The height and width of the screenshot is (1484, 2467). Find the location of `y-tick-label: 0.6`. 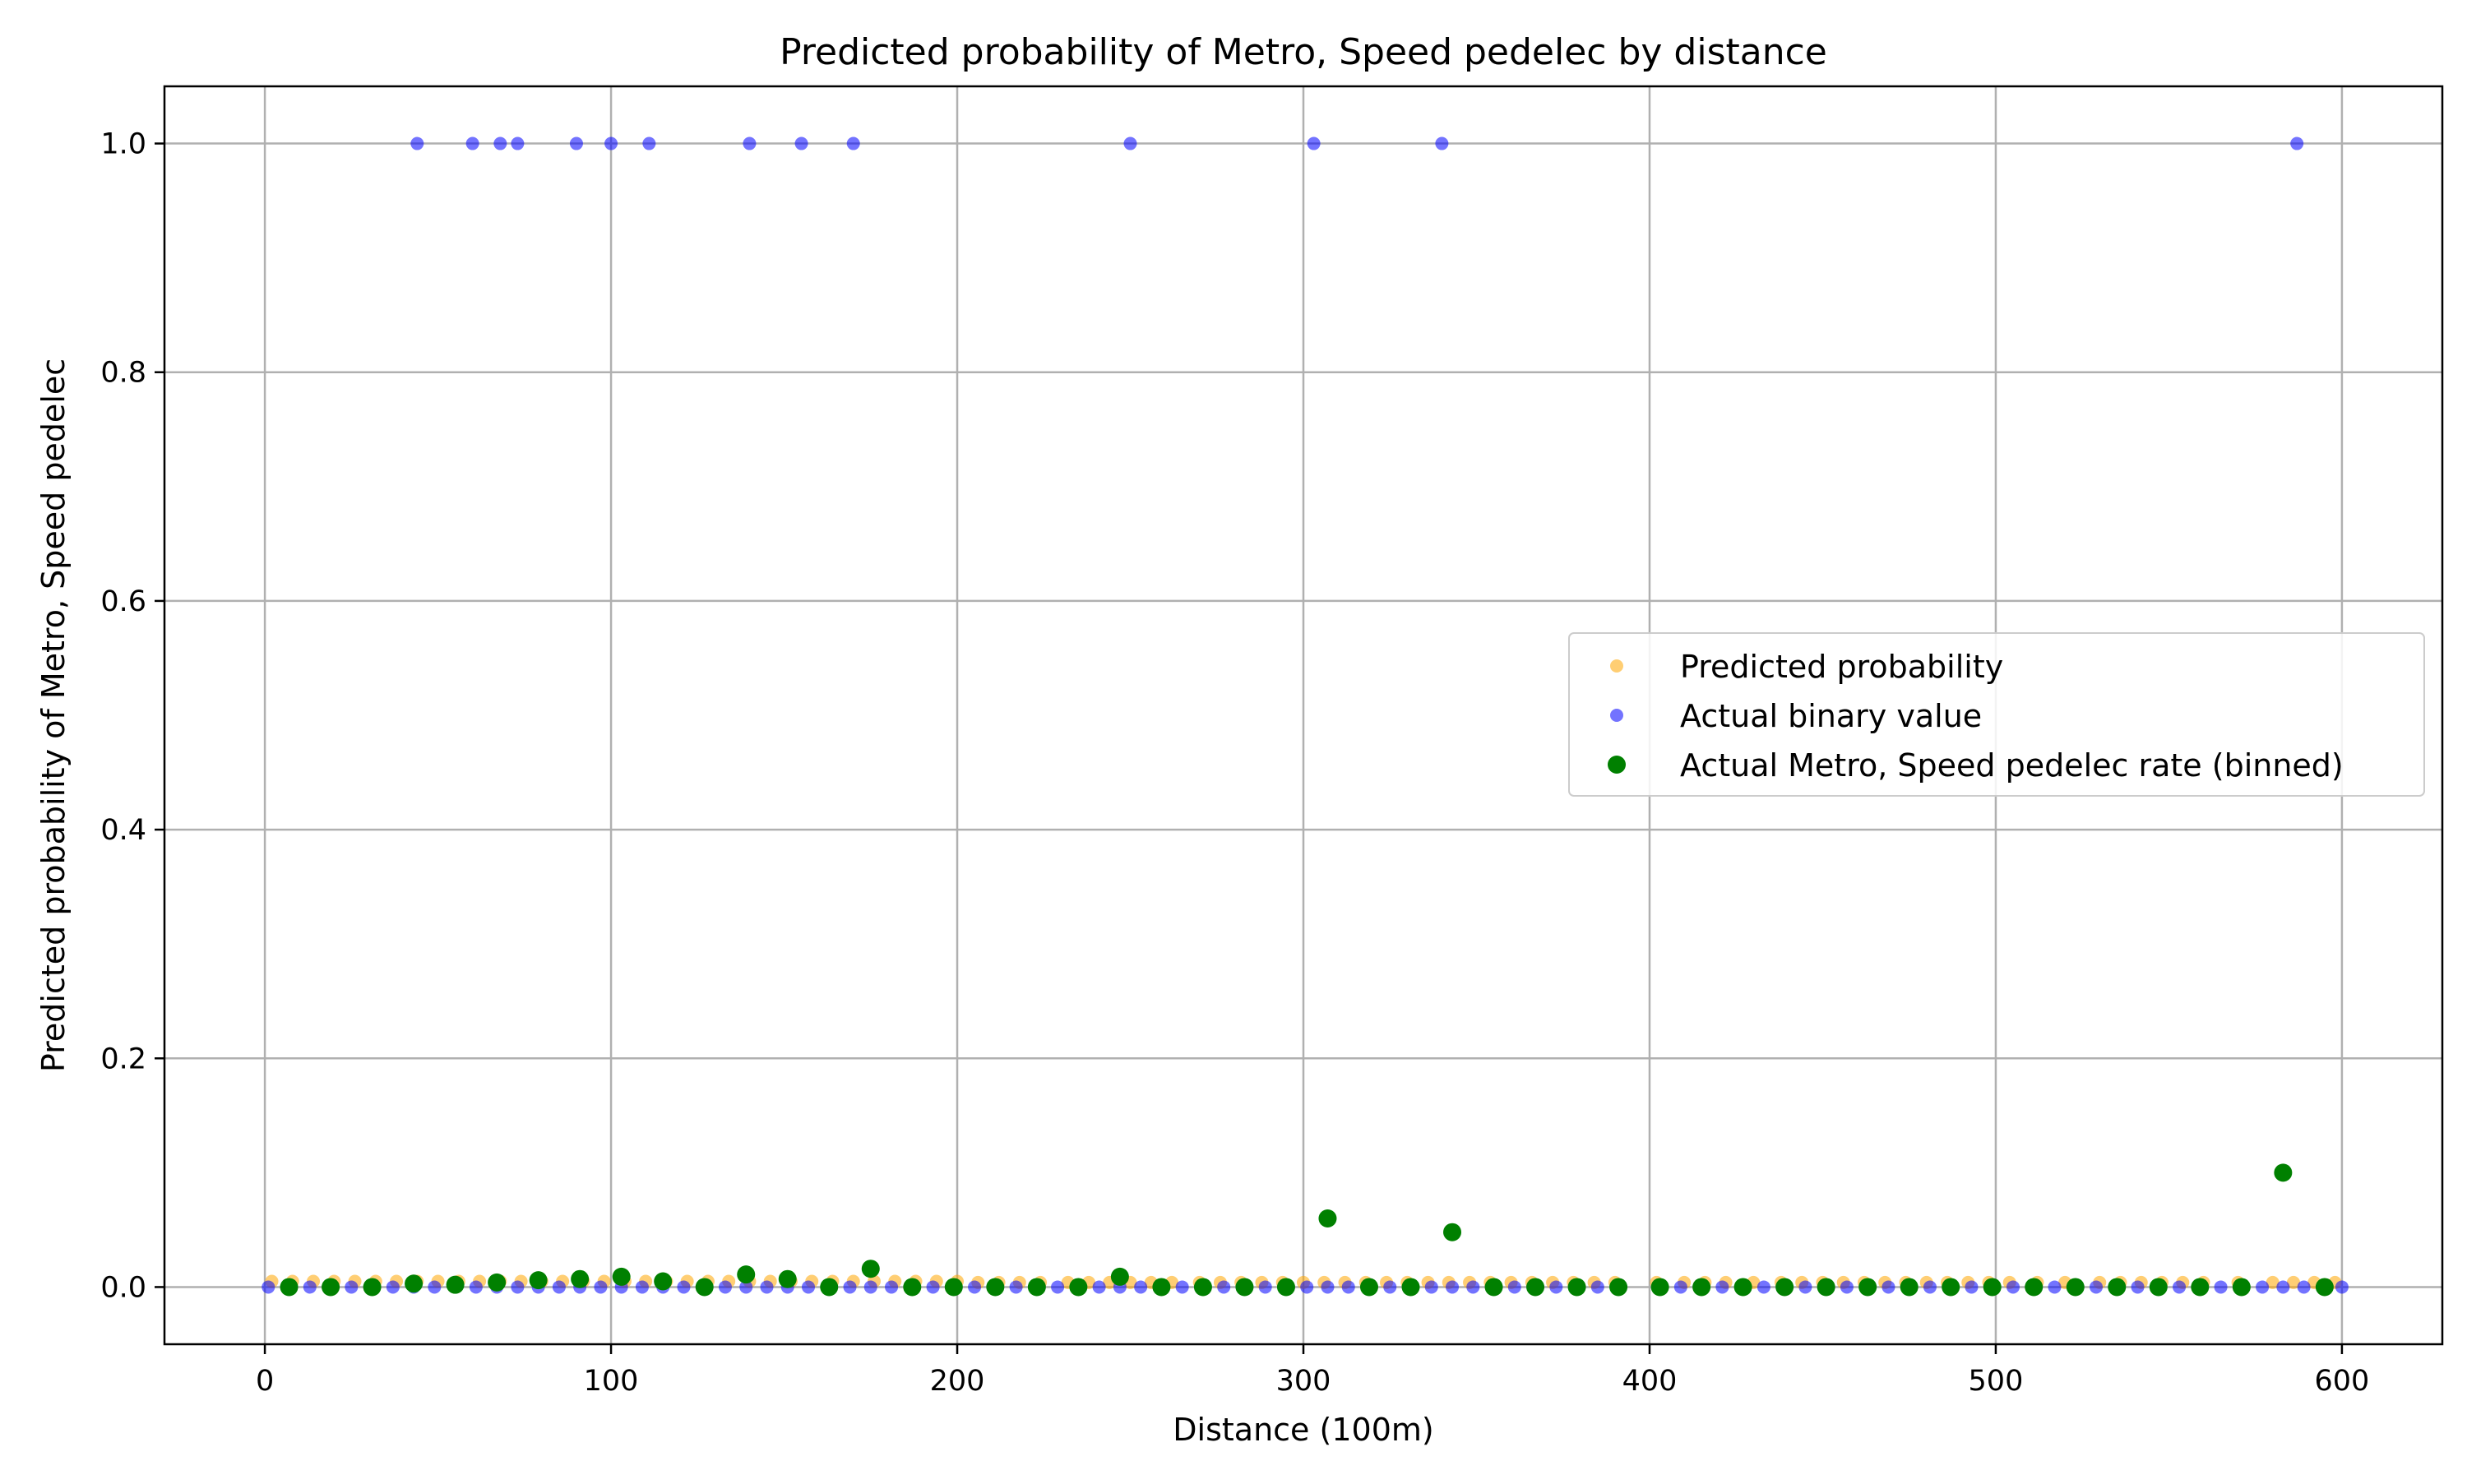

y-tick-label: 0.6 is located at coordinates (123, 602).